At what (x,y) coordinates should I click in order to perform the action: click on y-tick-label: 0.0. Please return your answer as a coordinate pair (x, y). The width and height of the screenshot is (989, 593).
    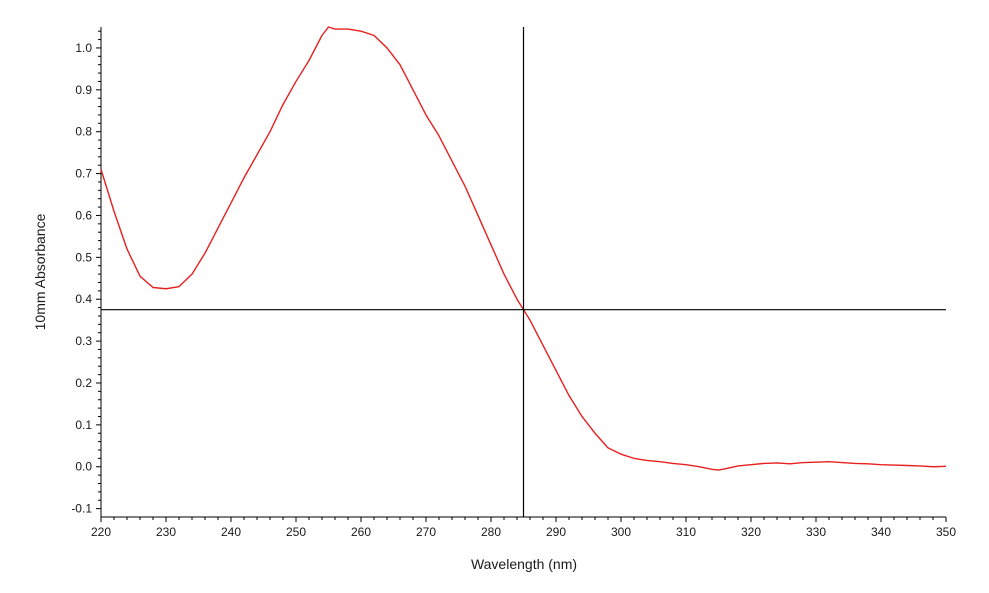
    Looking at the image, I should click on (83, 467).